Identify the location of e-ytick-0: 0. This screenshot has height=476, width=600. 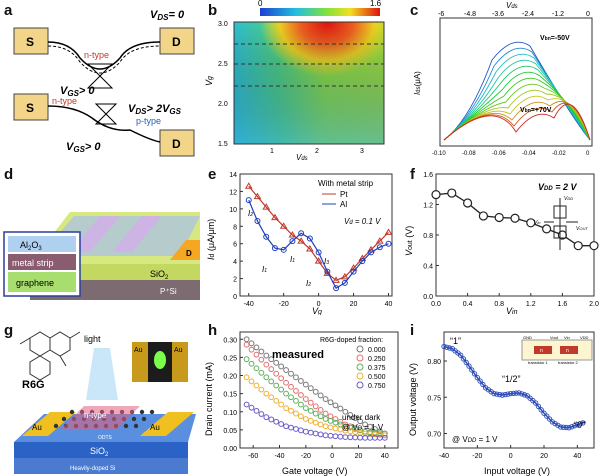
(235, 297).